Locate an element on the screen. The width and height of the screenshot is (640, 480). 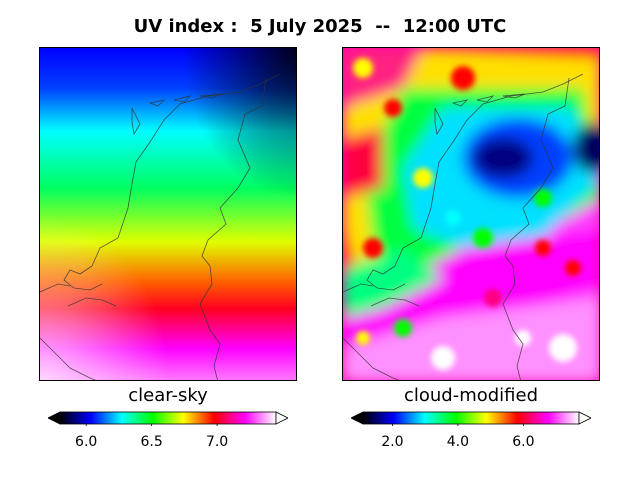
clear-sky-label: clear-sky is located at coordinates (168, 395).